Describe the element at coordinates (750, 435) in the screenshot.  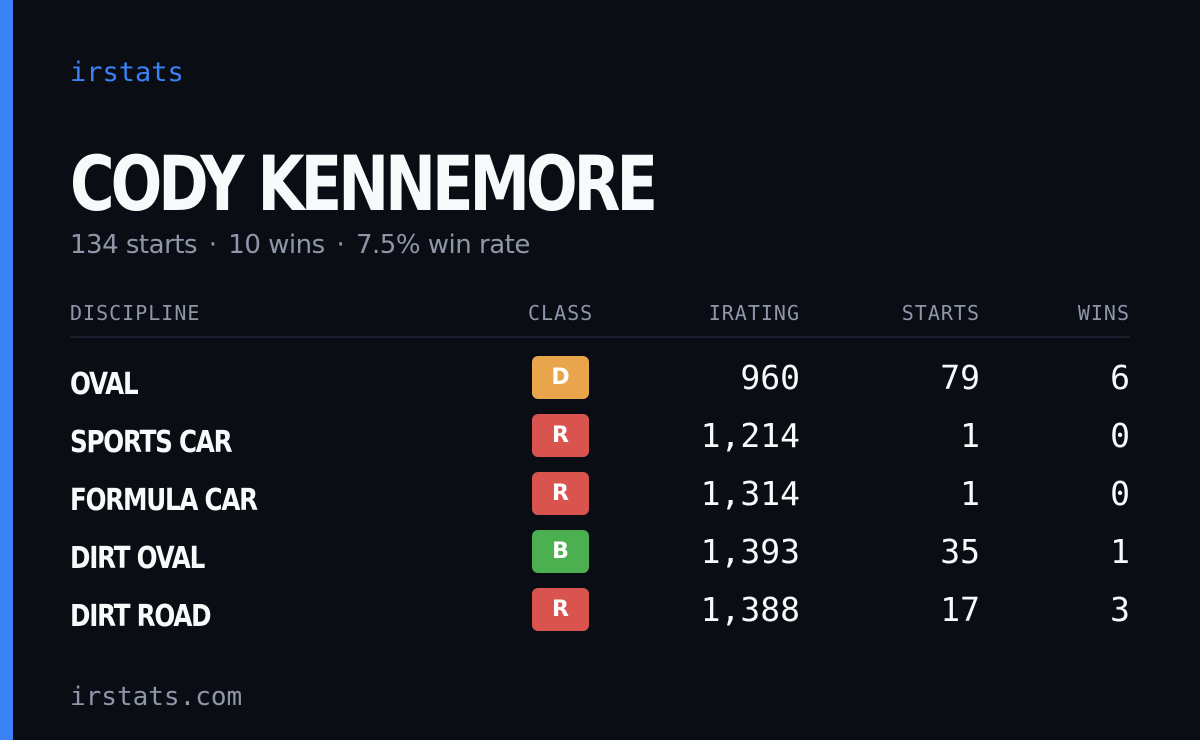
I see `irating-value: 1,214` at that location.